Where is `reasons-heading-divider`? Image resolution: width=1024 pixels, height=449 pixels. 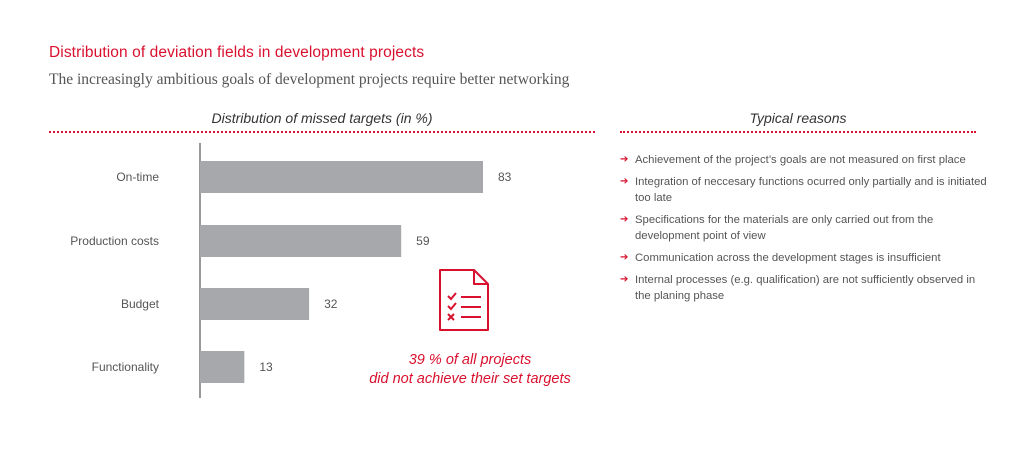
reasons-heading-divider is located at coordinates (798, 132).